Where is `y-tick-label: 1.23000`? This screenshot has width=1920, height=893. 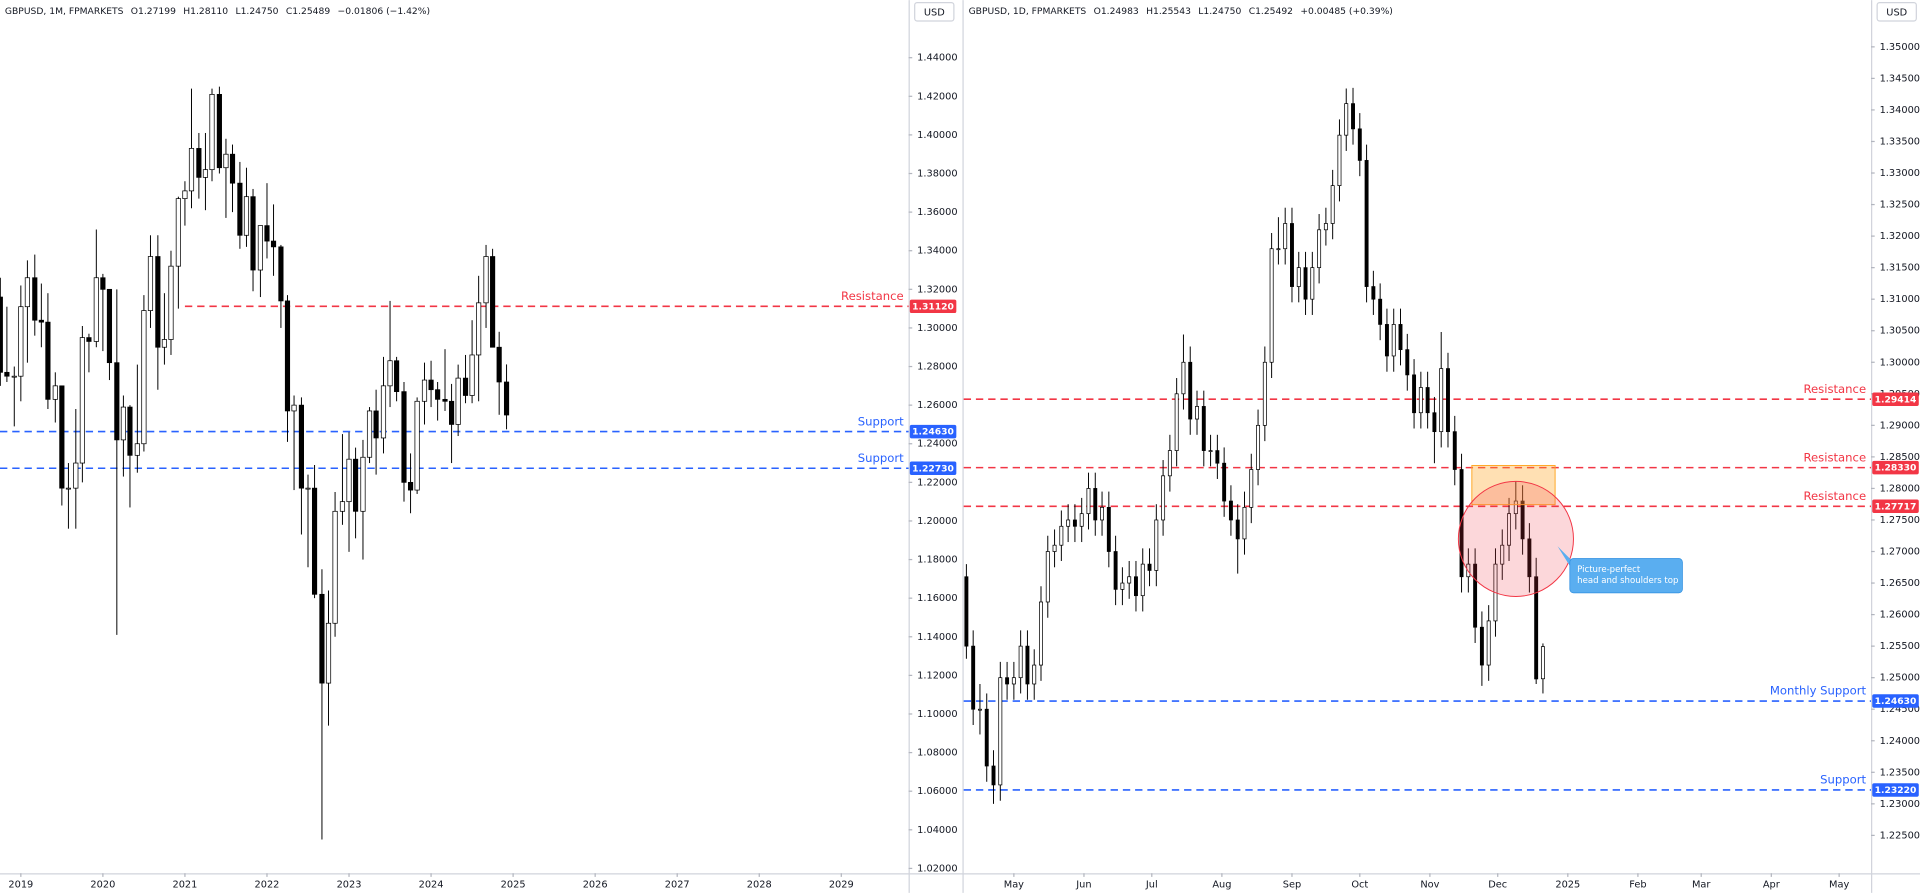 y-tick-label: 1.23000 is located at coordinates (1900, 804).